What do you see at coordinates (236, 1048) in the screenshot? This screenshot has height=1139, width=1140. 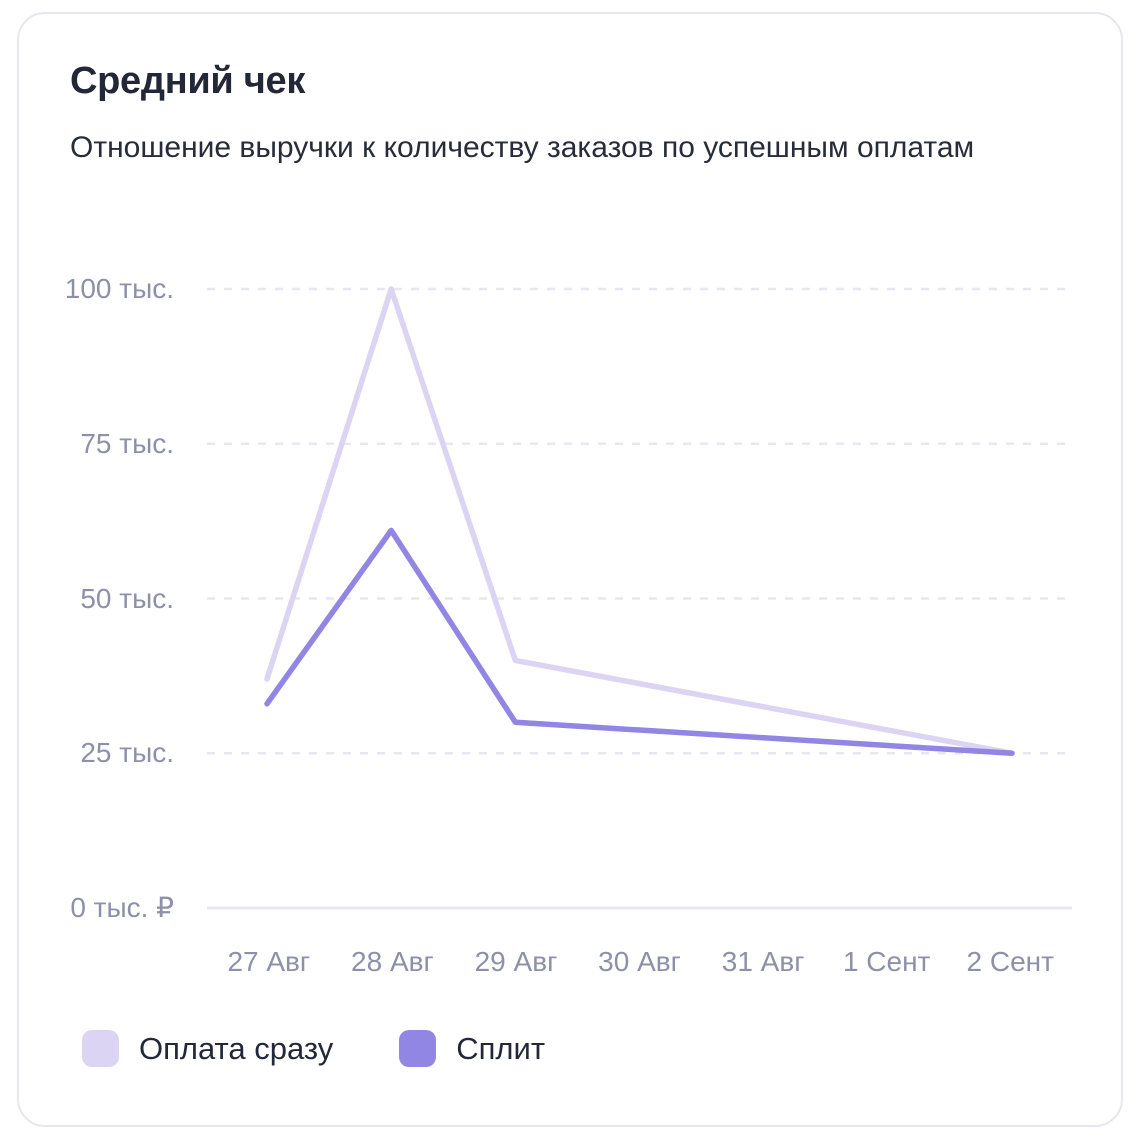 I see `legend-label: Оплата сразу` at bounding box center [236, 1048].